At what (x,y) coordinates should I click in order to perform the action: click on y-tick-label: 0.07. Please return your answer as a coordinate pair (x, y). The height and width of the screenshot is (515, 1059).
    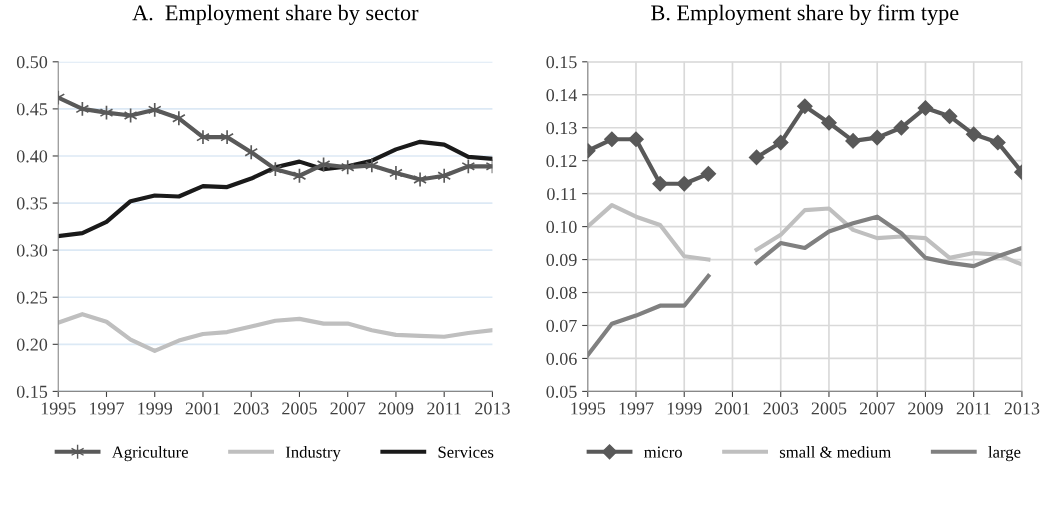
    Looking at the image, I should click on (561, 325).